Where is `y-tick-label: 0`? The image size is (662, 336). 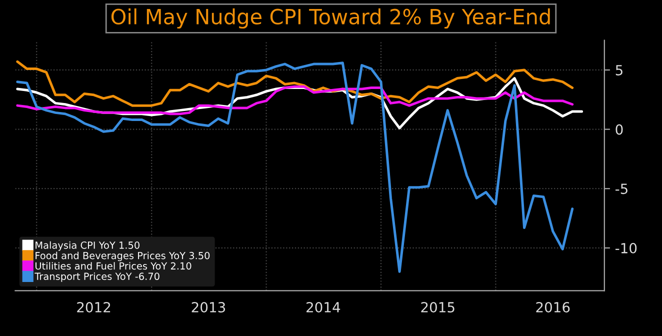 y-tick-label: 0 is located at coordinates (619, 129).